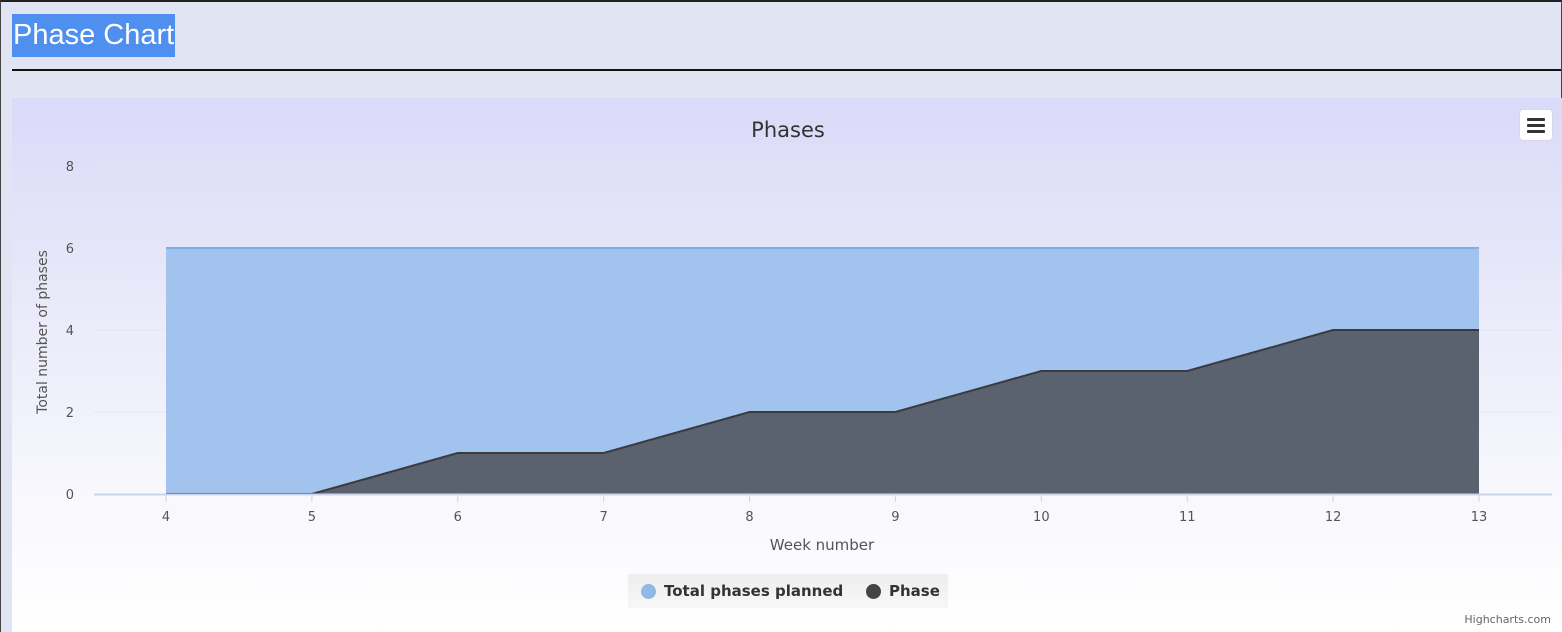  Describe the element at coordinates (786, 70) in the screenshot. I see `title-divider` at that location.